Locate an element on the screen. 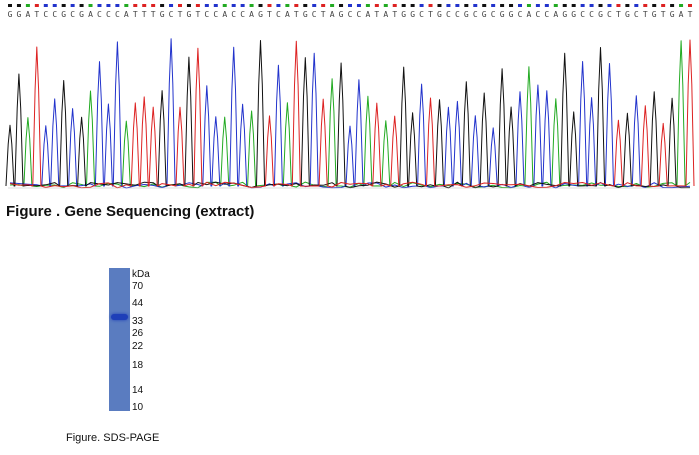 The image size is (699, 455). marker-44: 44 is located at coordinates (138, 303).